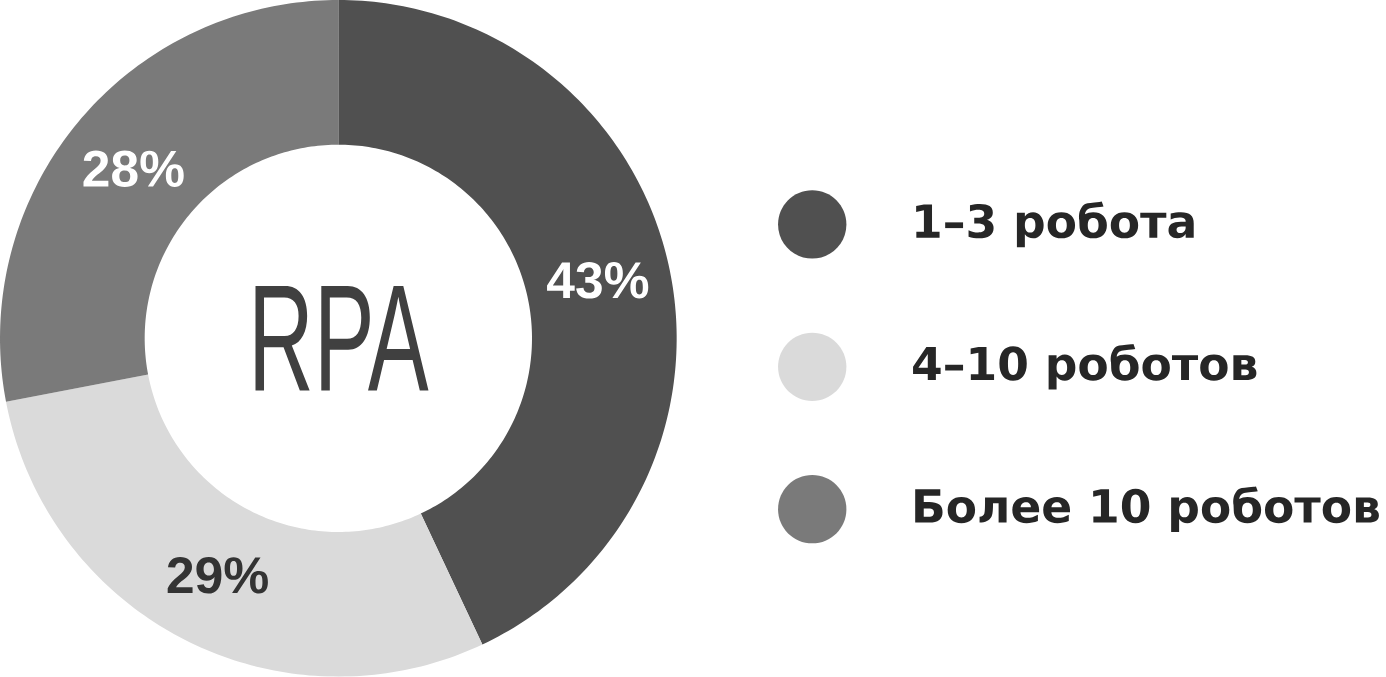 The image size is (1386, 677). What do you see at coordinates (133, 169) in the screenshot?
I see `data-label: 28%` at bounding box center [133, 169].